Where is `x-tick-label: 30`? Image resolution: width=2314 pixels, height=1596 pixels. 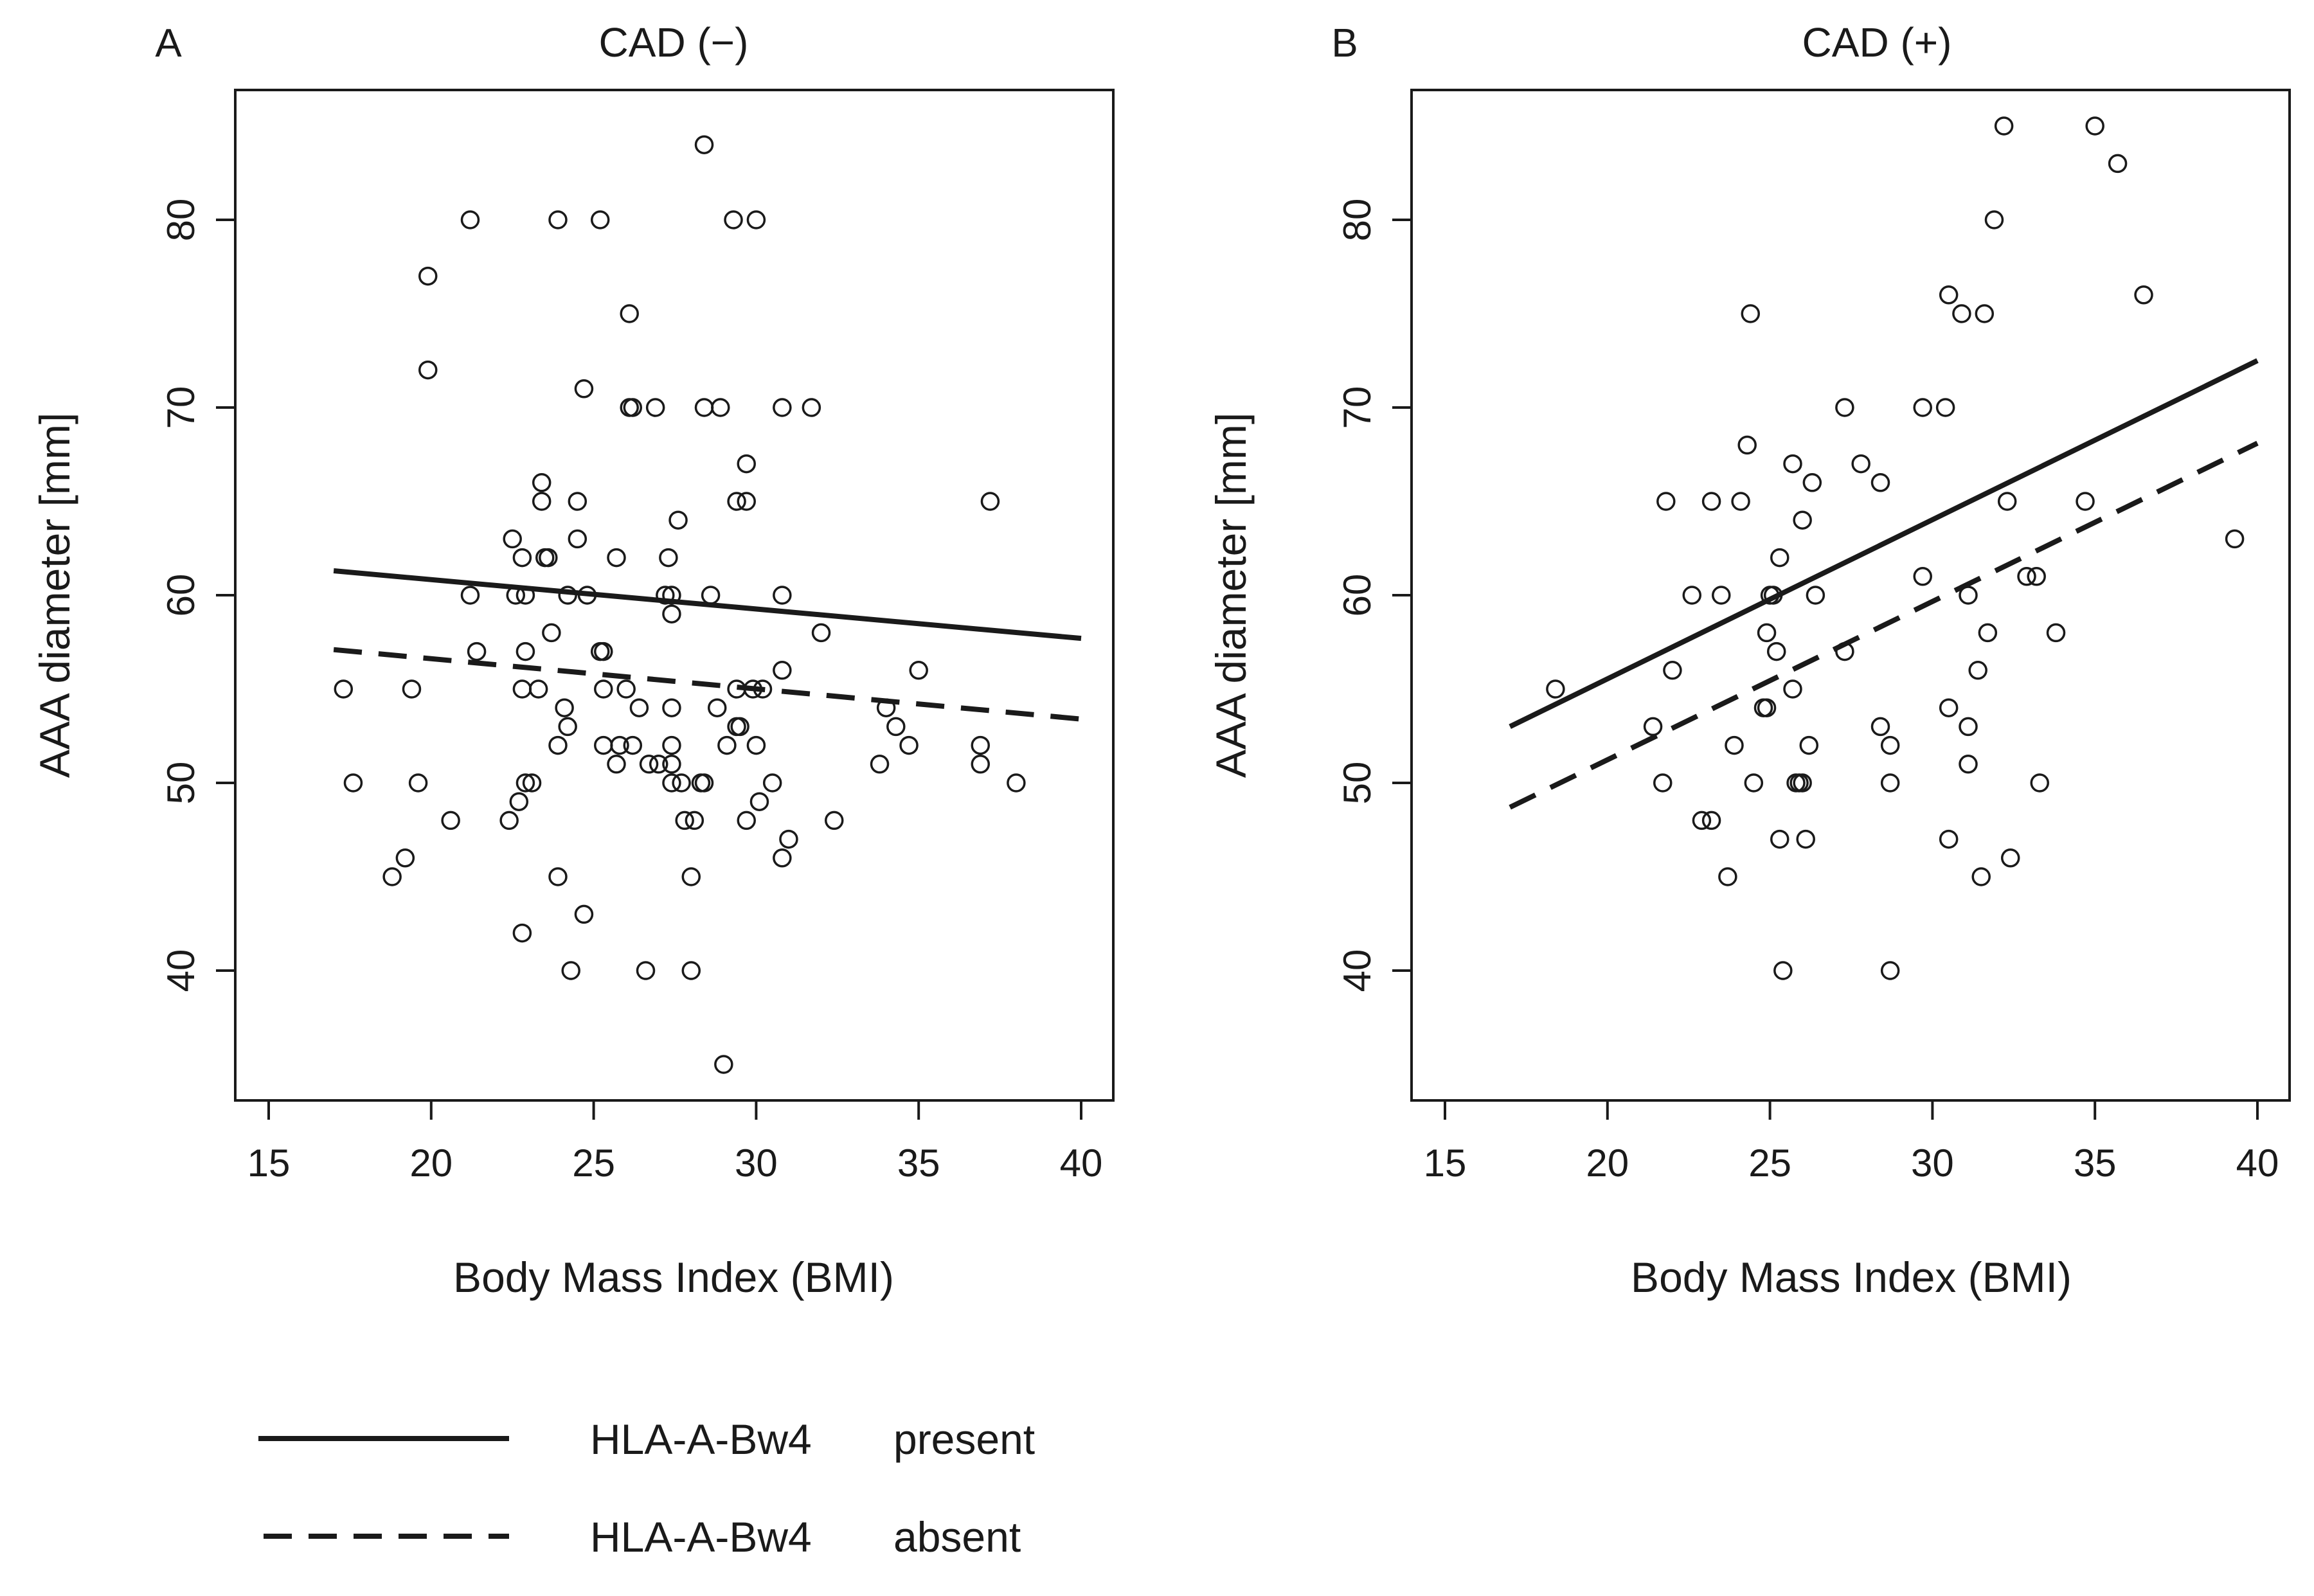 x-tick-label: 30 is located at coordinates (1932, 1164).